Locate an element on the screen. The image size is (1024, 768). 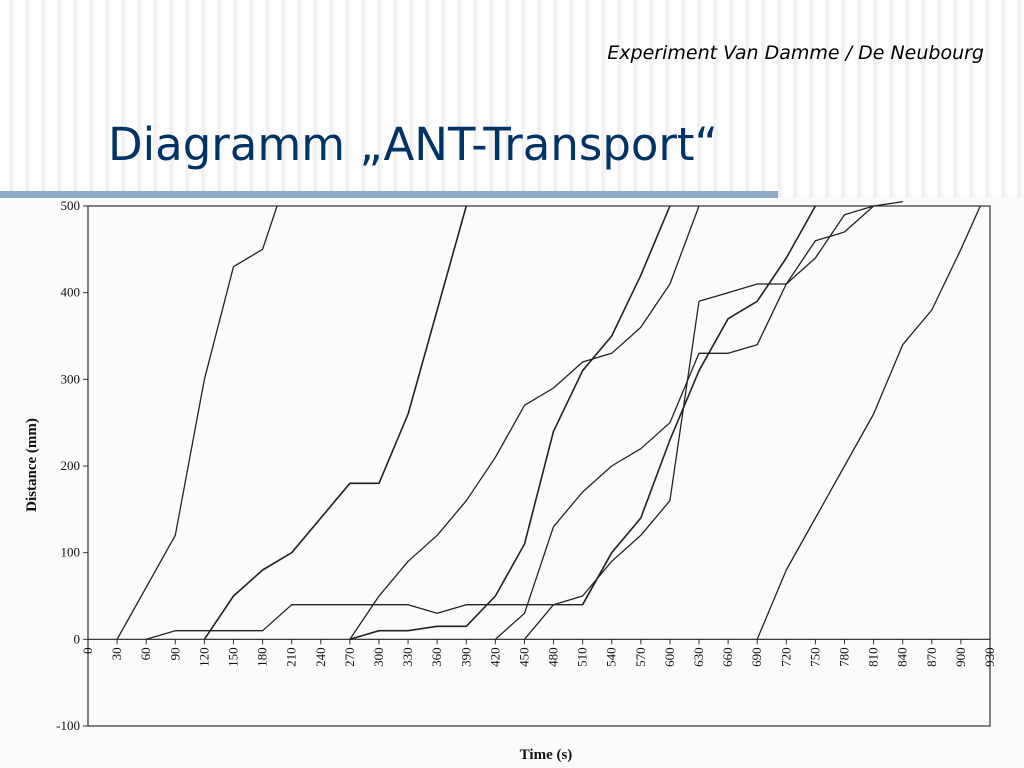
y-tick-label: 100 is located at coordinates (71, 552).